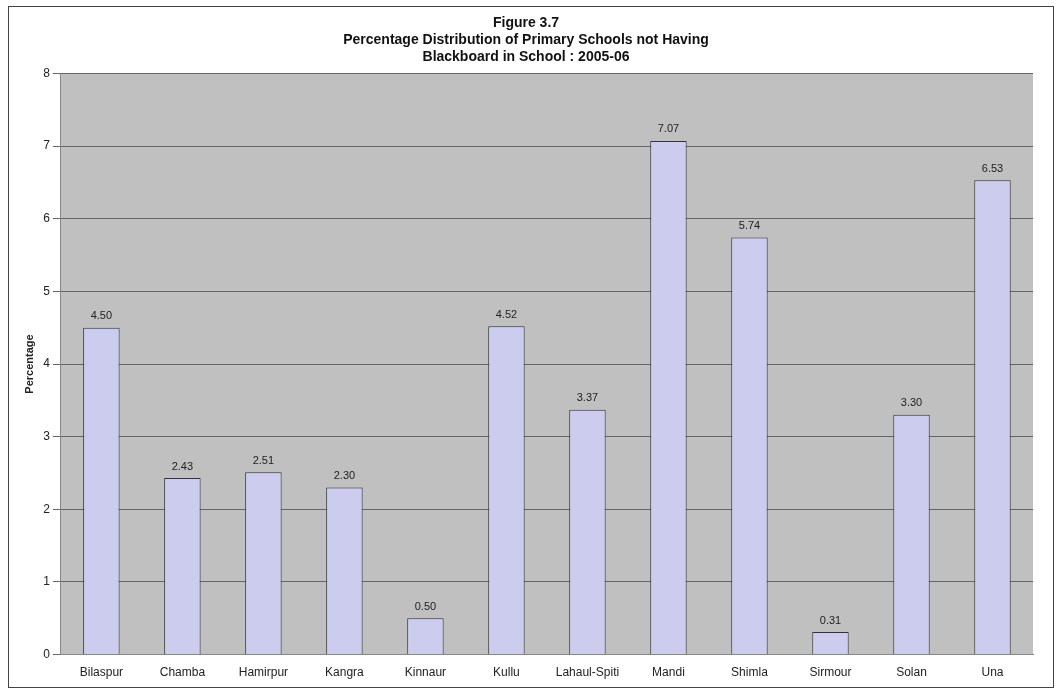 This screenshot has width=1062, height=694. Describe the element at coordinates (47, 218) in the screenshot. I see `y-tick-label: 6` at that location.